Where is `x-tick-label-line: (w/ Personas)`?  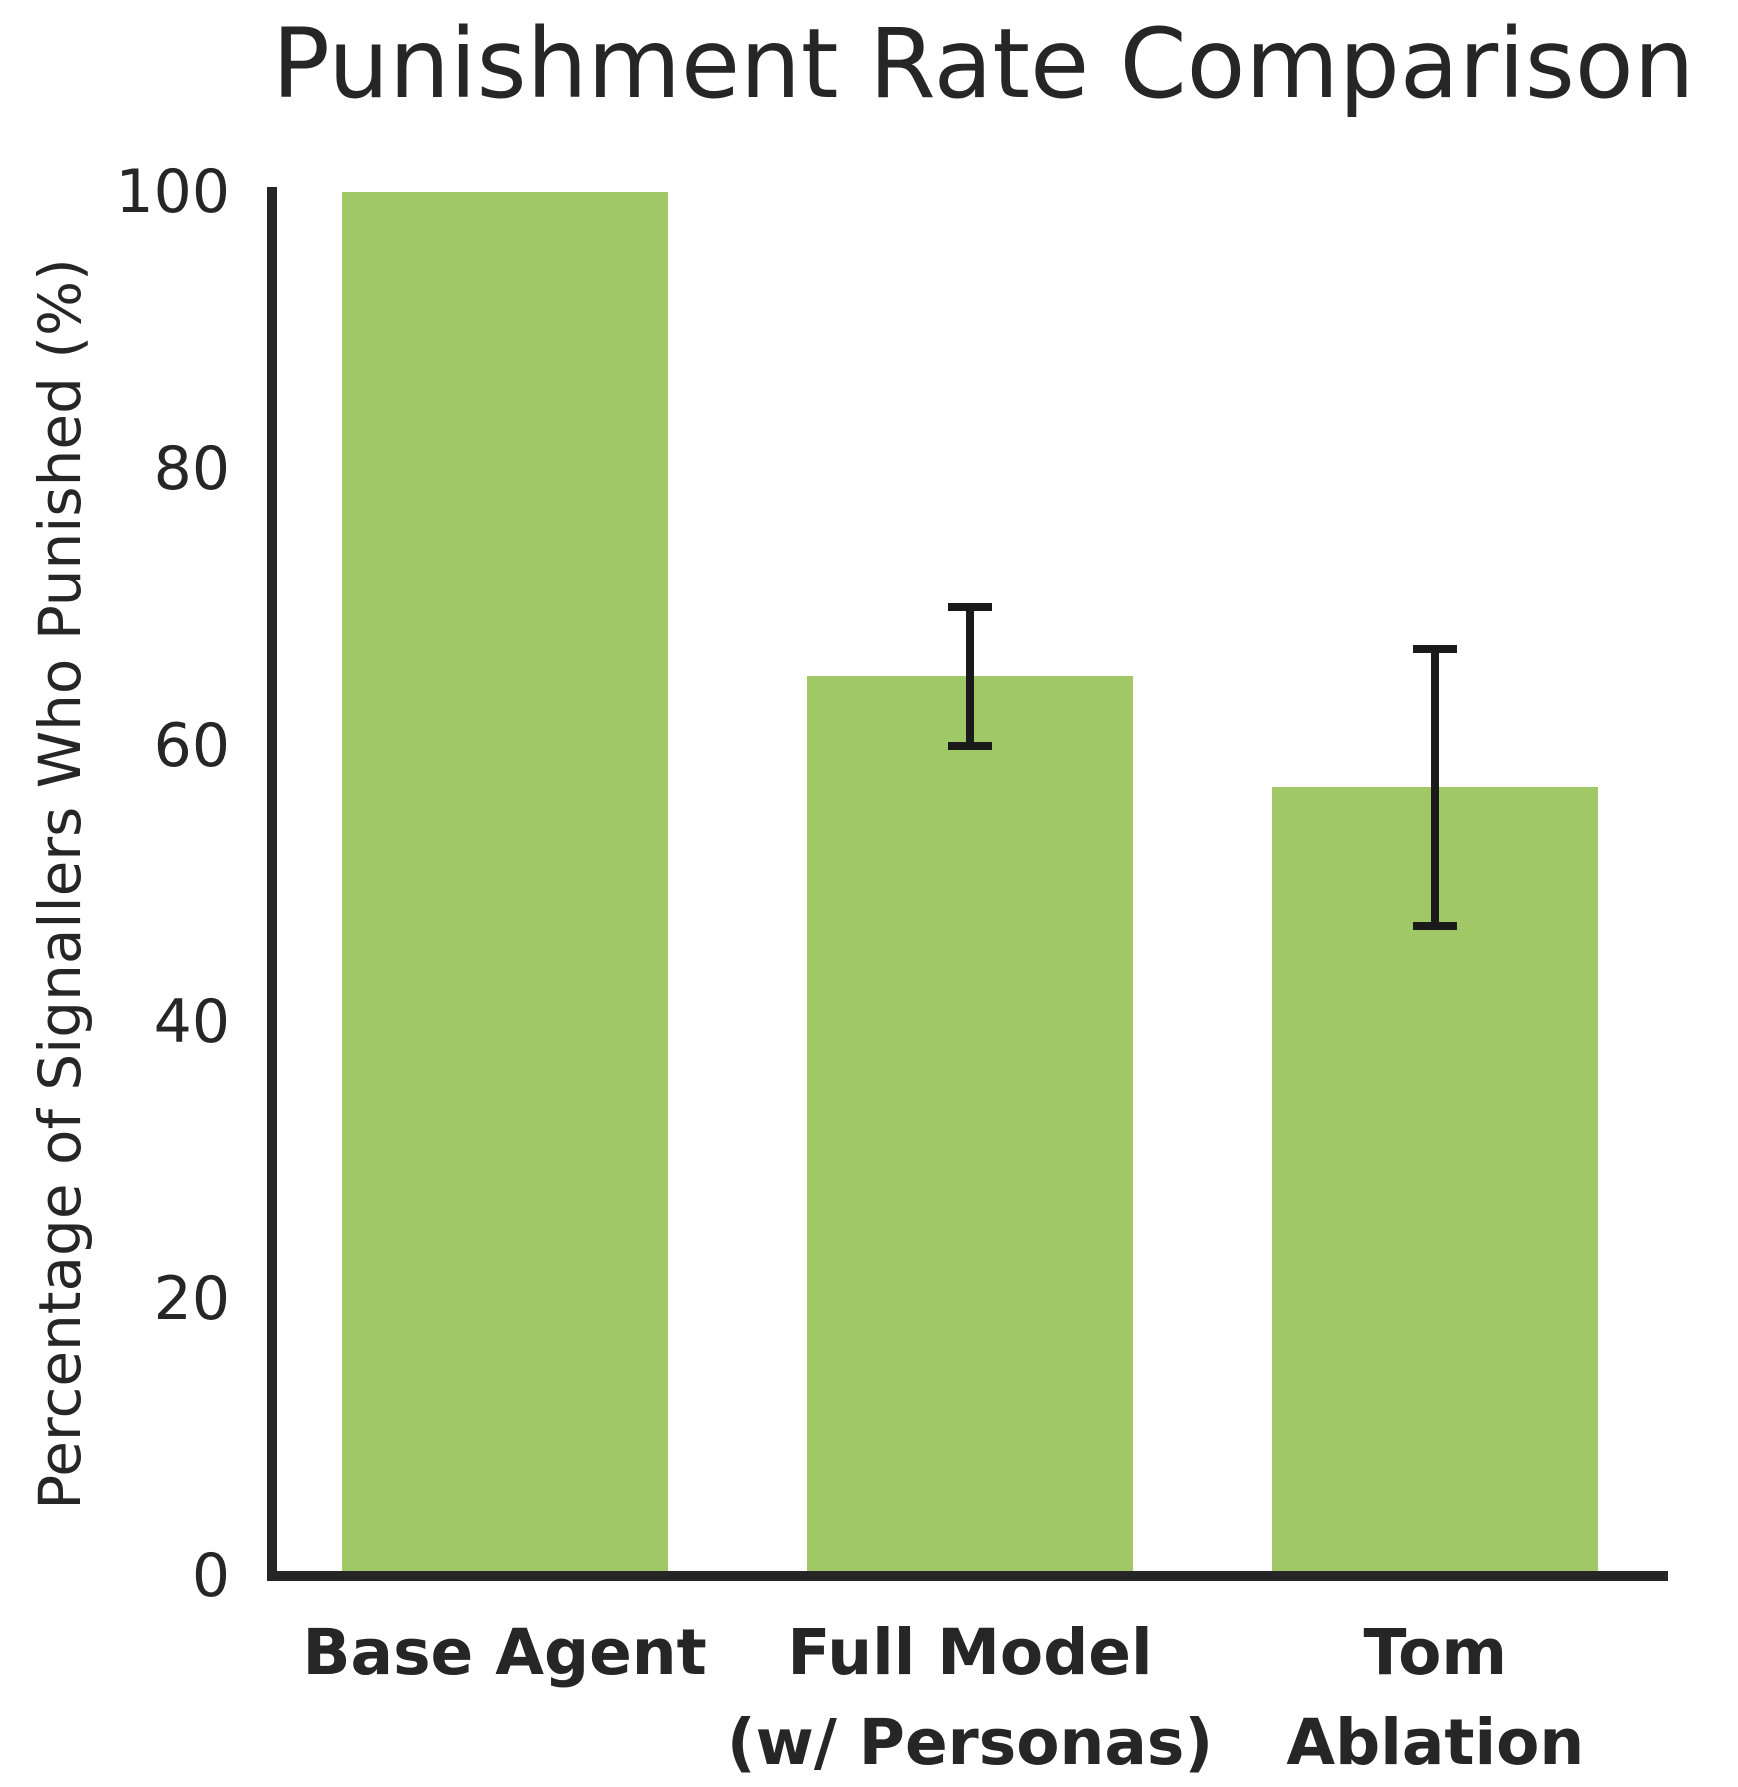
x-tick-label-line: (w/ Personas) is located at coordinates (970, 1742).